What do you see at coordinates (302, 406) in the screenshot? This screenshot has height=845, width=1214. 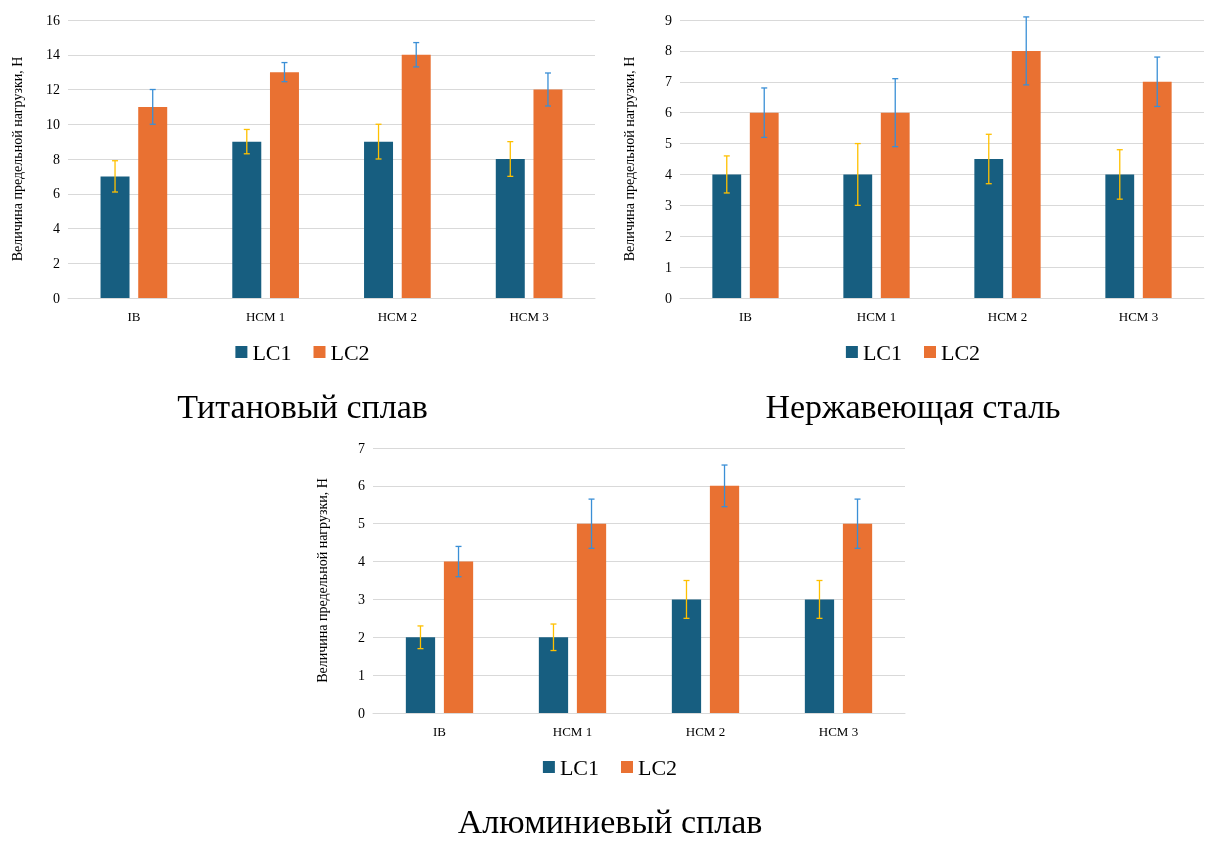 I see `text: Титановый сплав` at bounding box center [302, 406].